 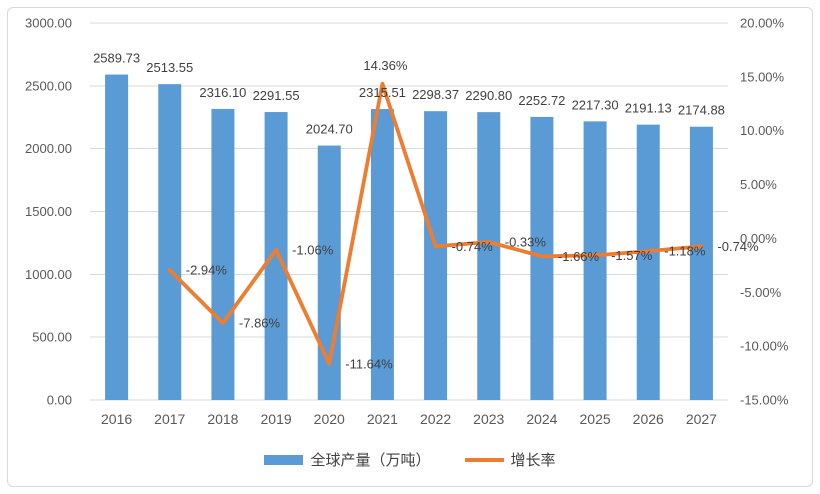 What do you see at coordinates (48, 23) in the screenshot?
I see `left-axis-tick-label: 3000.00` at bounding box center [48, 23].